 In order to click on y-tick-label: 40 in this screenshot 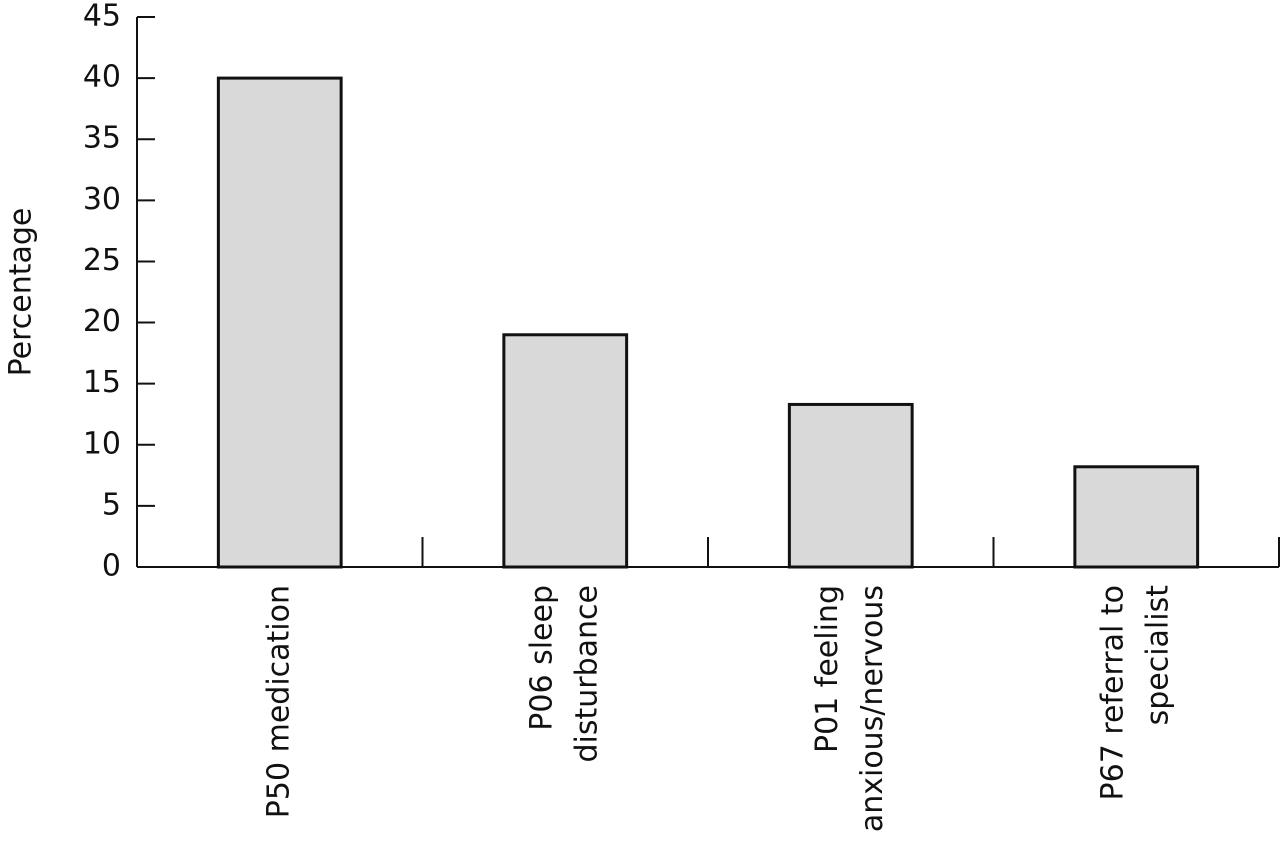, I will do `click(102, 77)`.